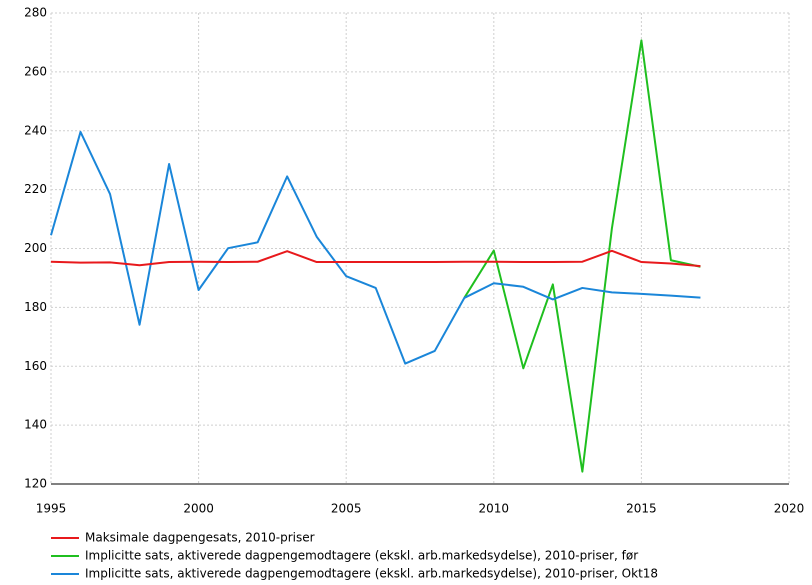 The image size is (812, 585). What do you see at coordinates (35, 484) in the screenshot?
I see `y-tick-label: 120` at bounding box center [35, 484].